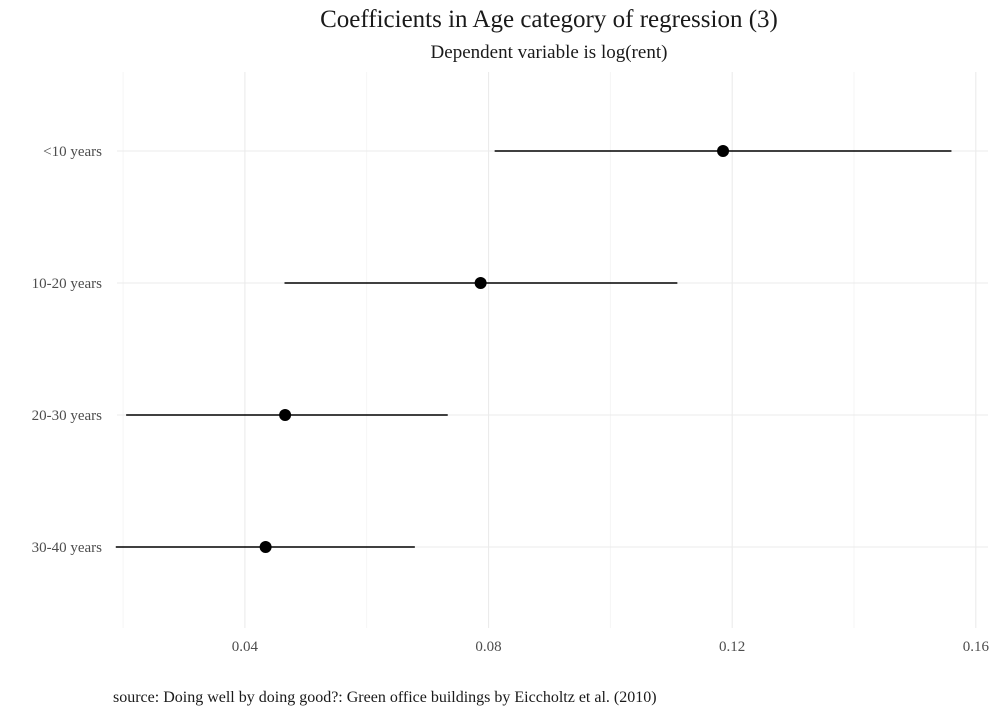  What do you see at coordinates (67, 416) in the screenshot?
I see `y-tick-label-2: 20-30 years` at bounding box center [67, 416].